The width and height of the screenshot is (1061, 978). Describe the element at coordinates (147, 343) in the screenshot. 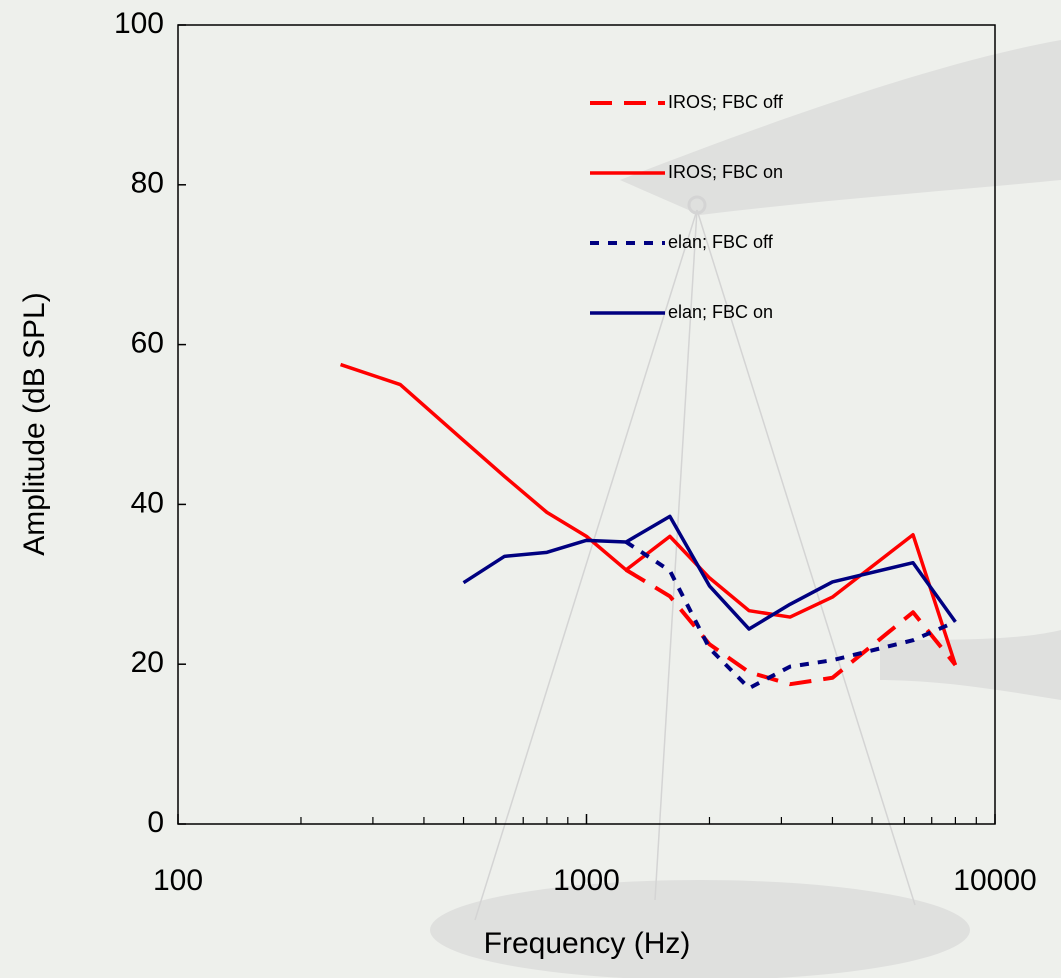

I see `y-tick-label: 60` at that location.